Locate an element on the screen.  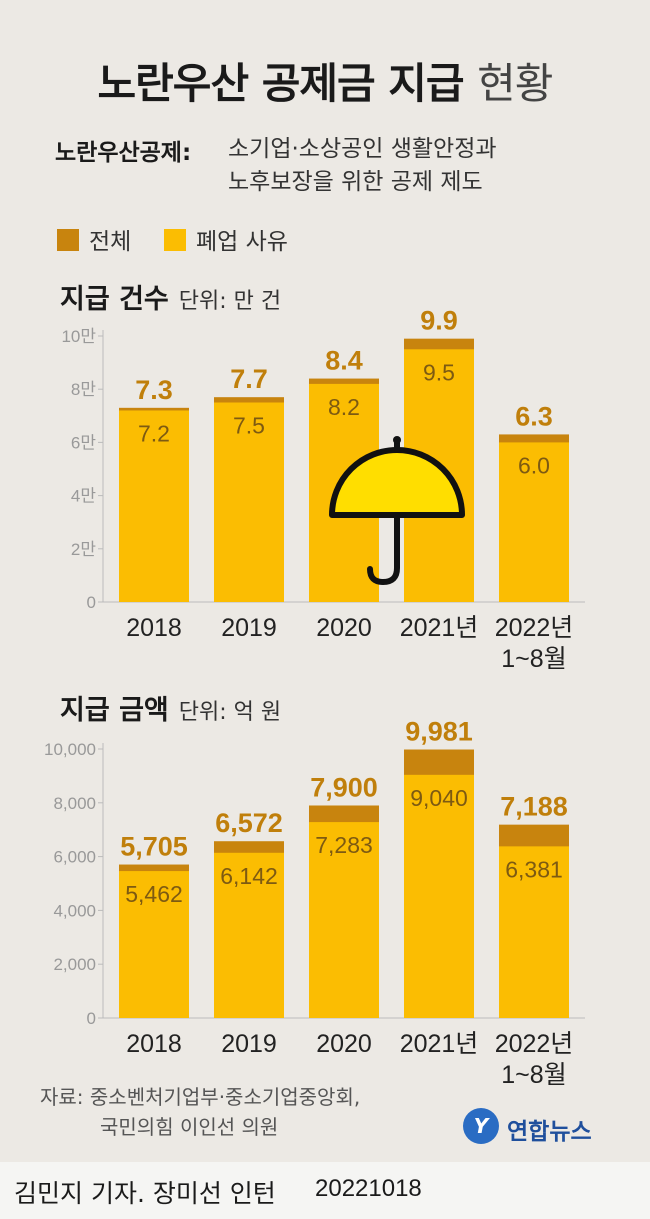
legend-item-closure: 폐업 사유 is located at coordinates (226, 239).